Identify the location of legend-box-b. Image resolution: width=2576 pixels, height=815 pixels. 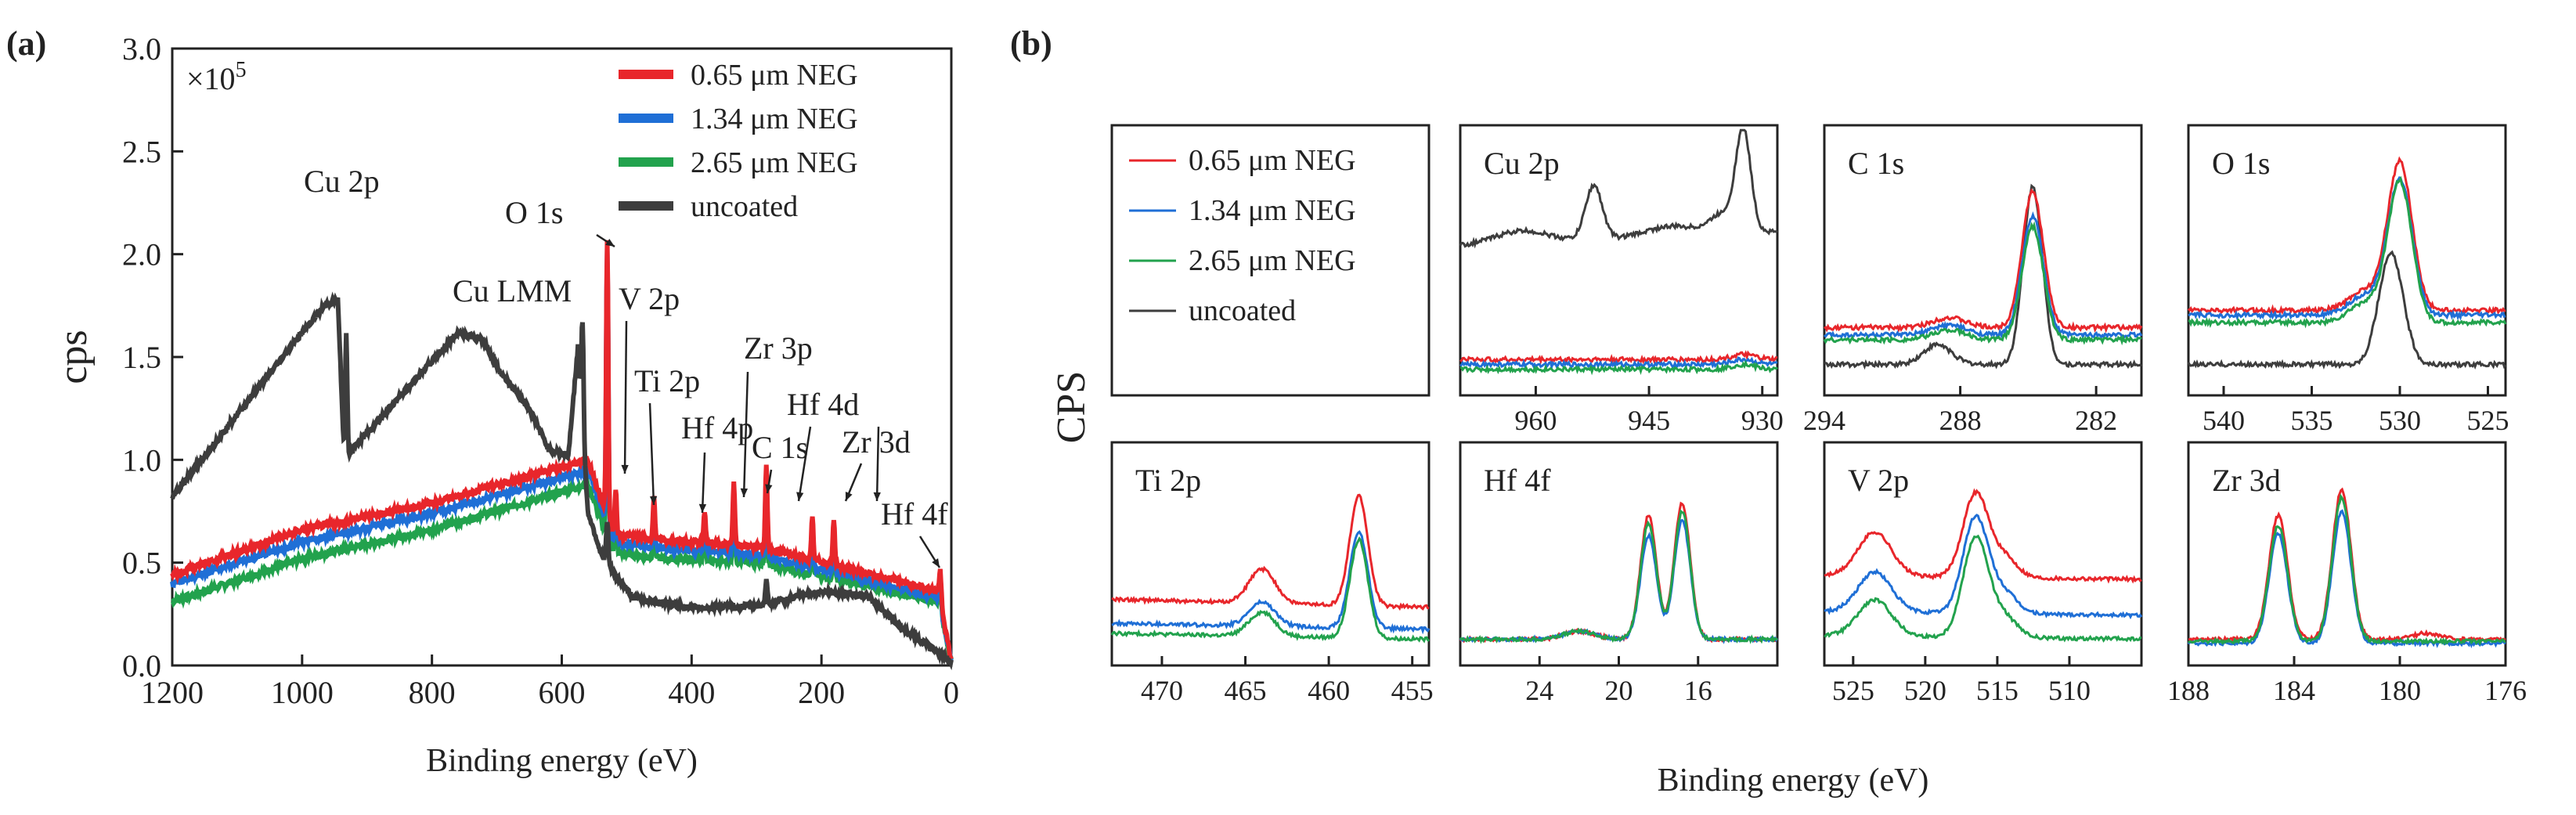
(1271, 260).